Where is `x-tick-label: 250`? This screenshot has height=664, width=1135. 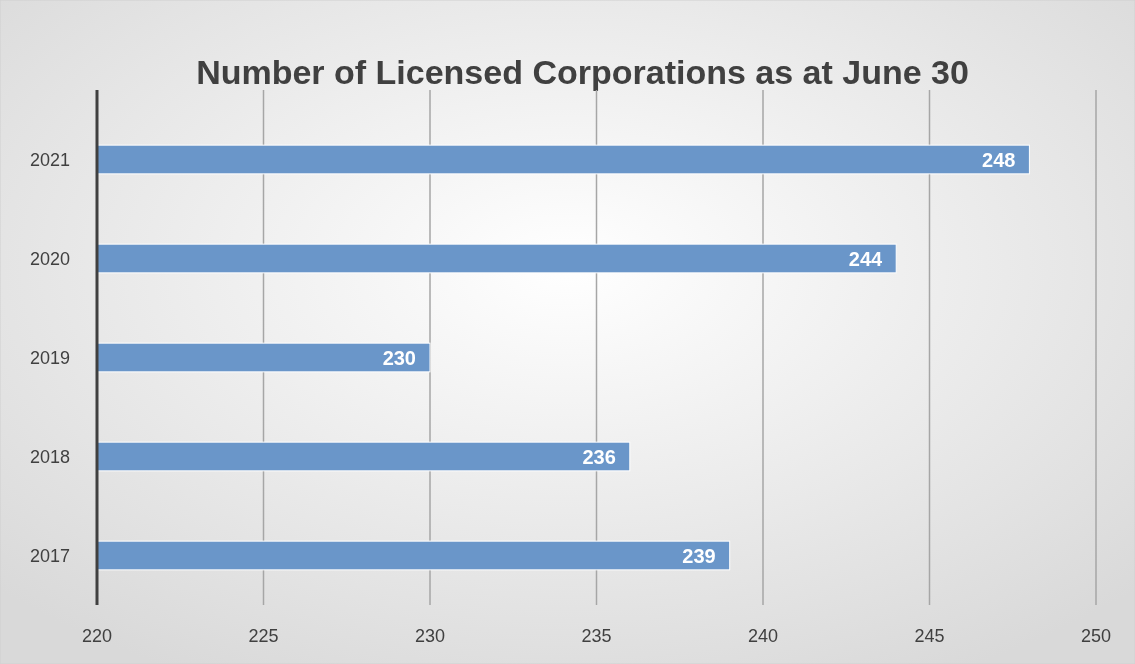
x-tick-label: 250 is located at coordinates (1096, 636).